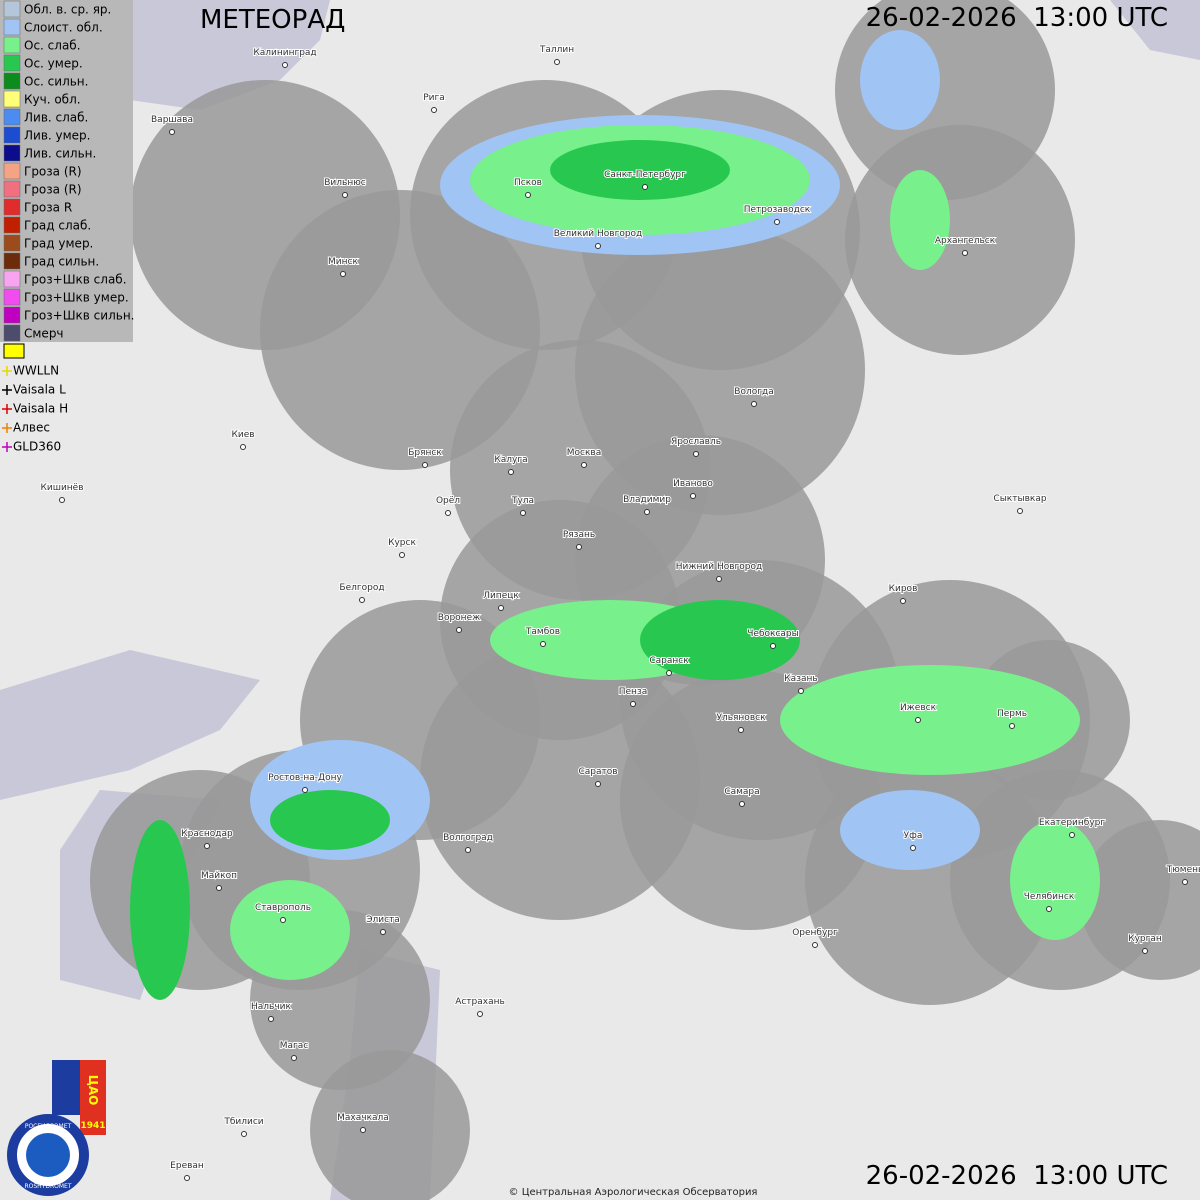 The image size is (1200, 1200). I want to click on city-label: Кишинёв, so click(61, 488).